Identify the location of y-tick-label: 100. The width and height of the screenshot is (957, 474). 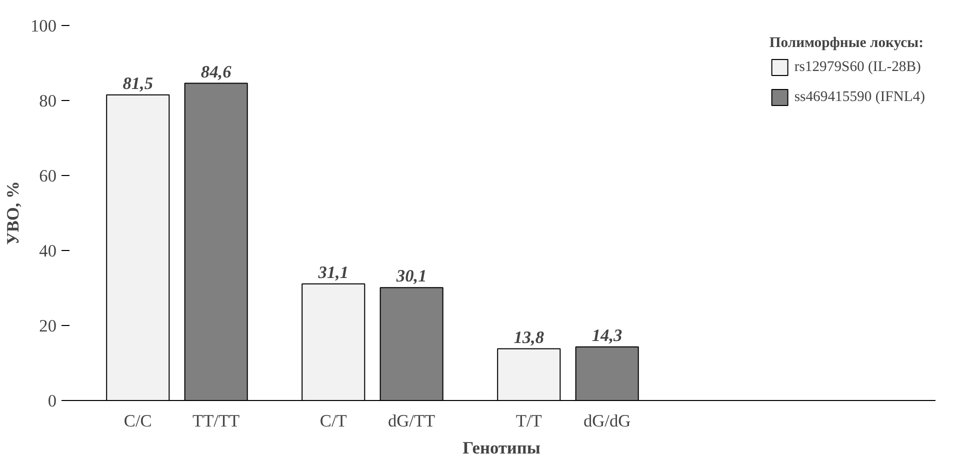
(43, 26).